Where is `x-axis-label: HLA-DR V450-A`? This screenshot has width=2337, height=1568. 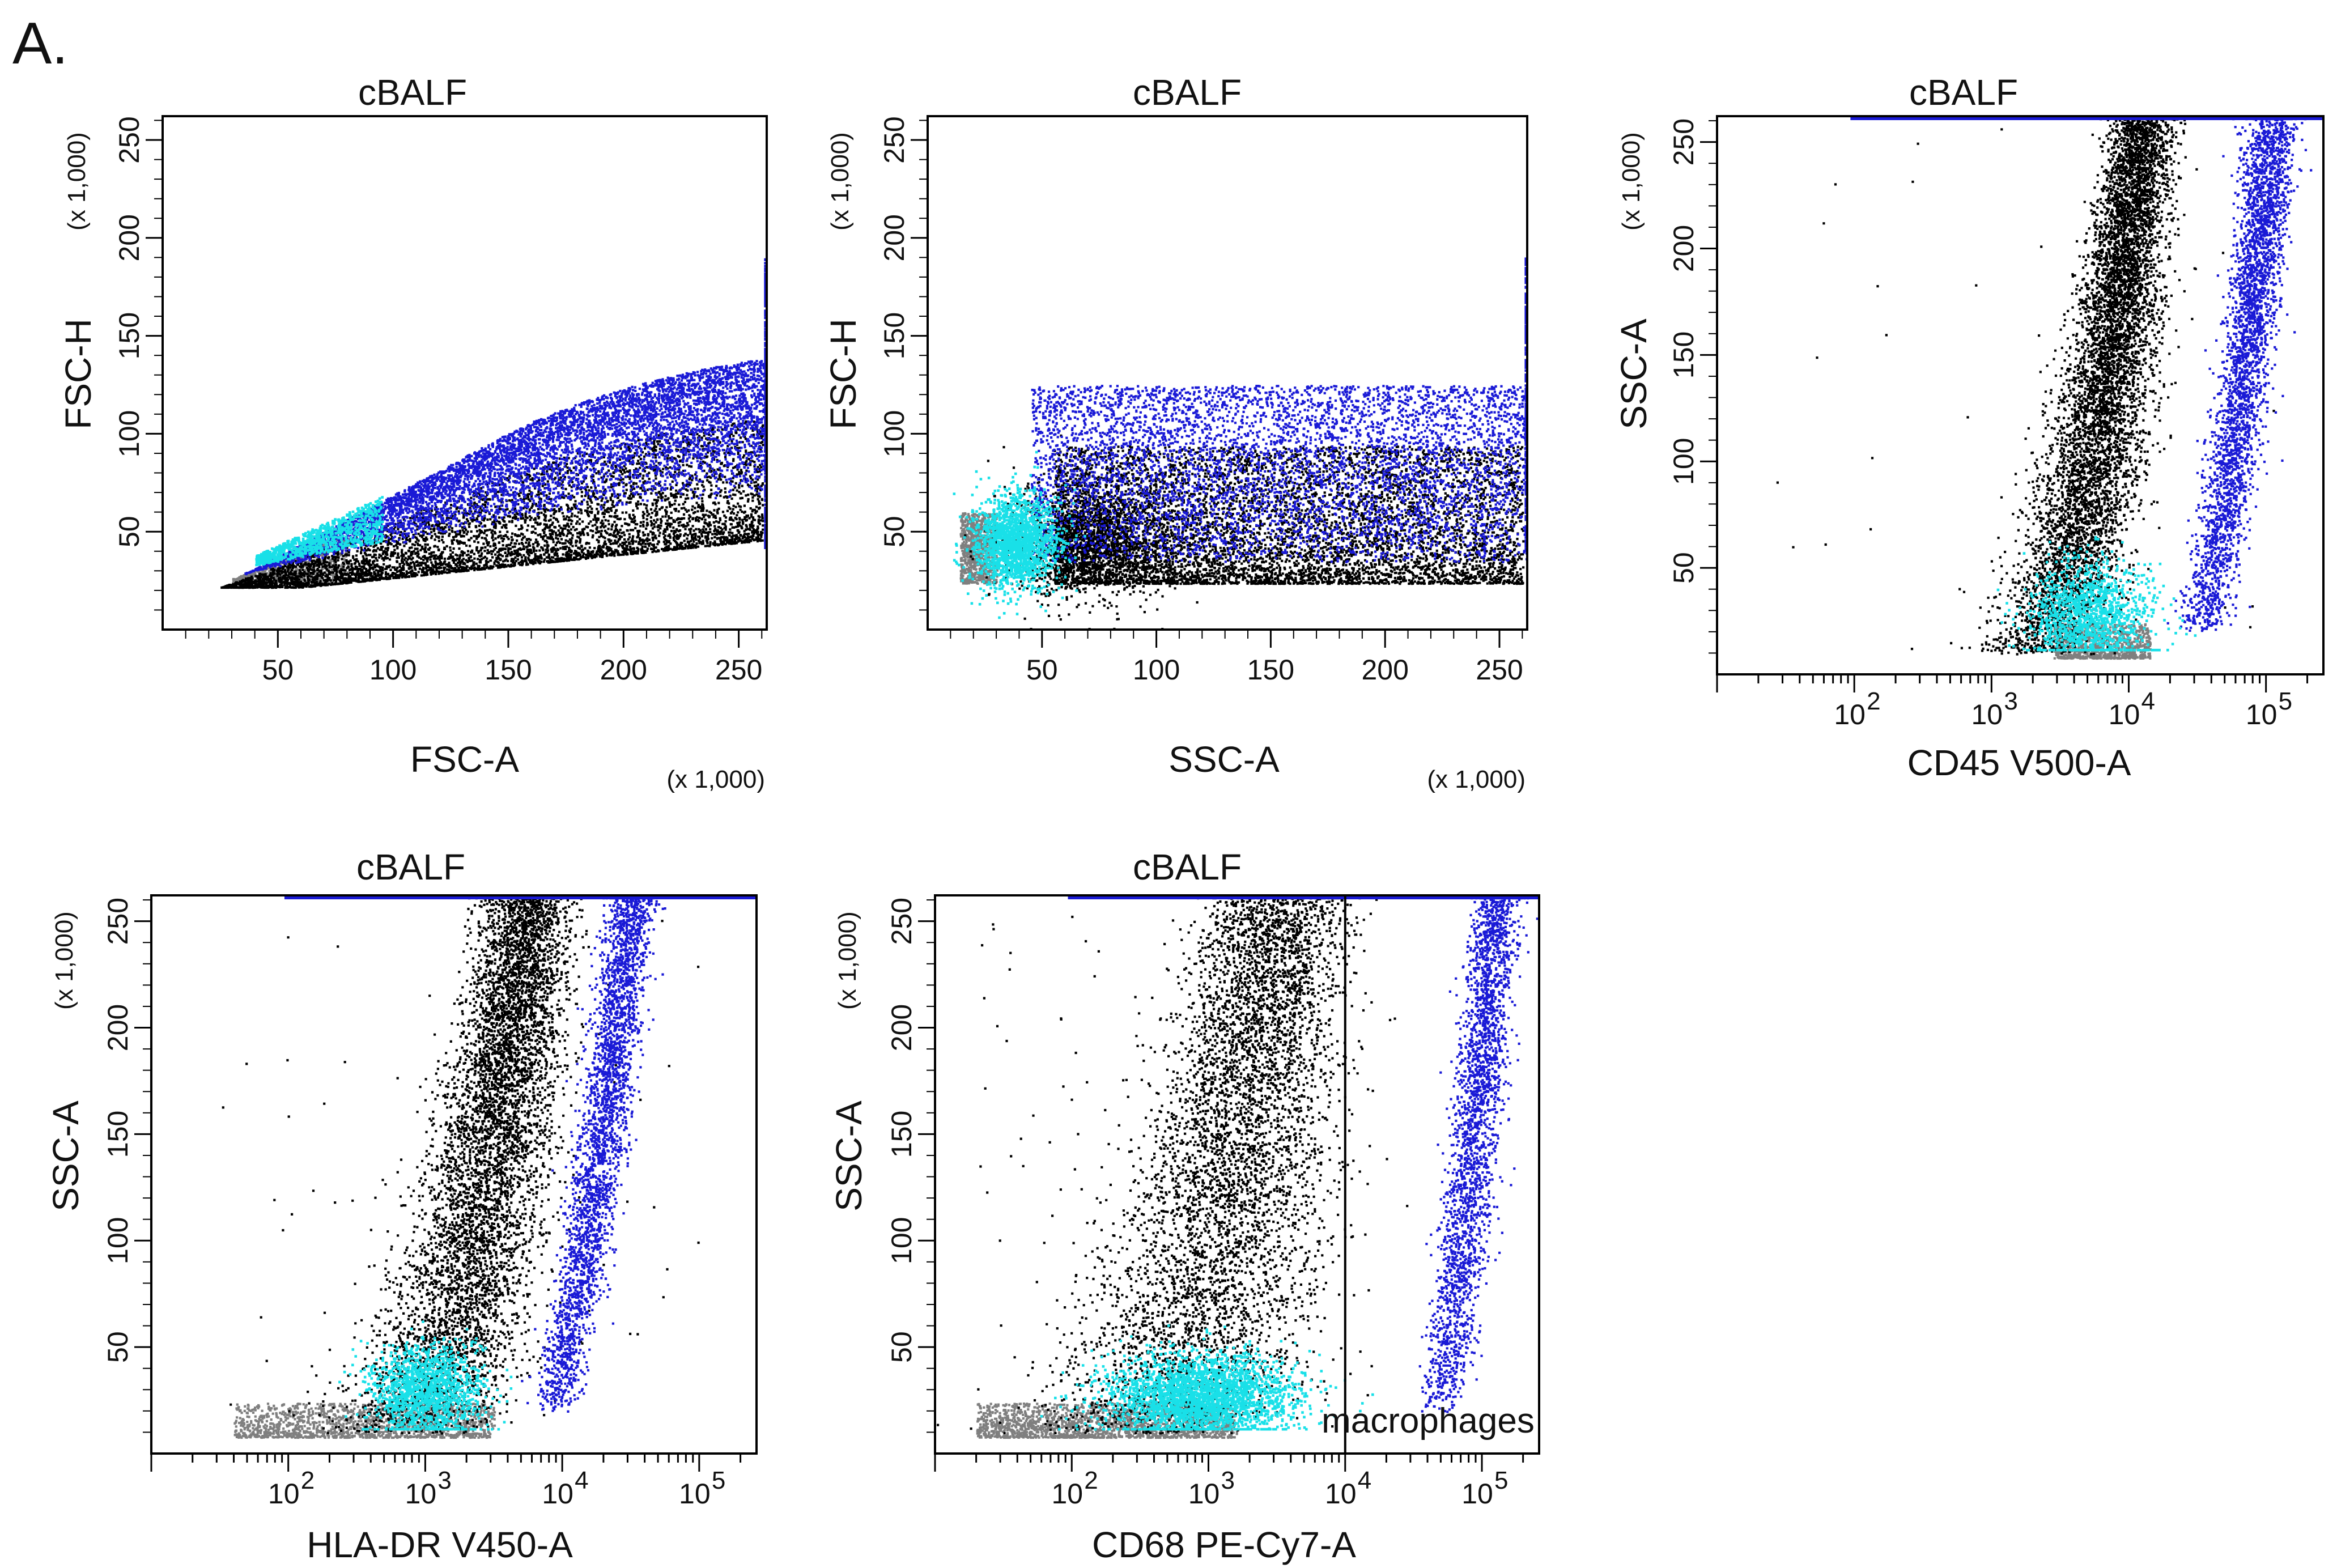 x-axis-label: HLA-DR V450-A is located at coordinates (440, 1544).